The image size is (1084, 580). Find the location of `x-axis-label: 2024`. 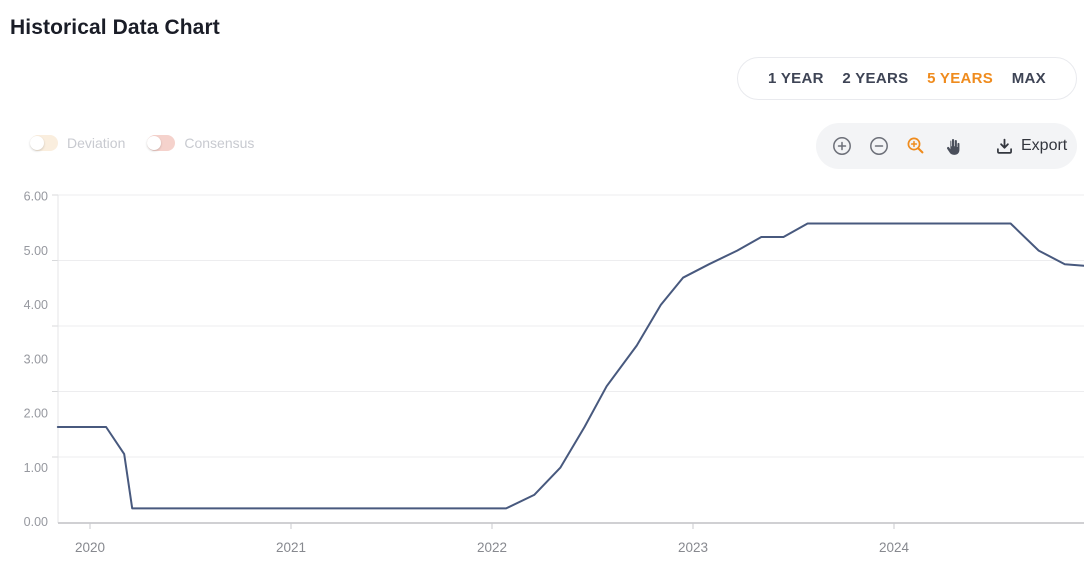

x-axis-label: 2024 is located at coordinates (894, 547).